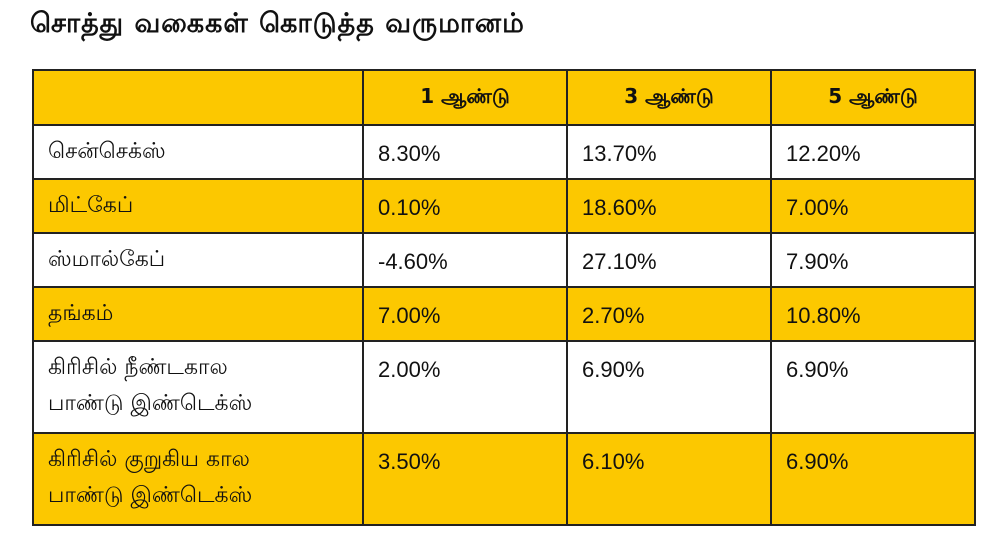 This screenshot has height=556, width=1000. I want to click on table-row: மிட்கேப் 0.10% 18.60% 7.00%, so click(504, 206).